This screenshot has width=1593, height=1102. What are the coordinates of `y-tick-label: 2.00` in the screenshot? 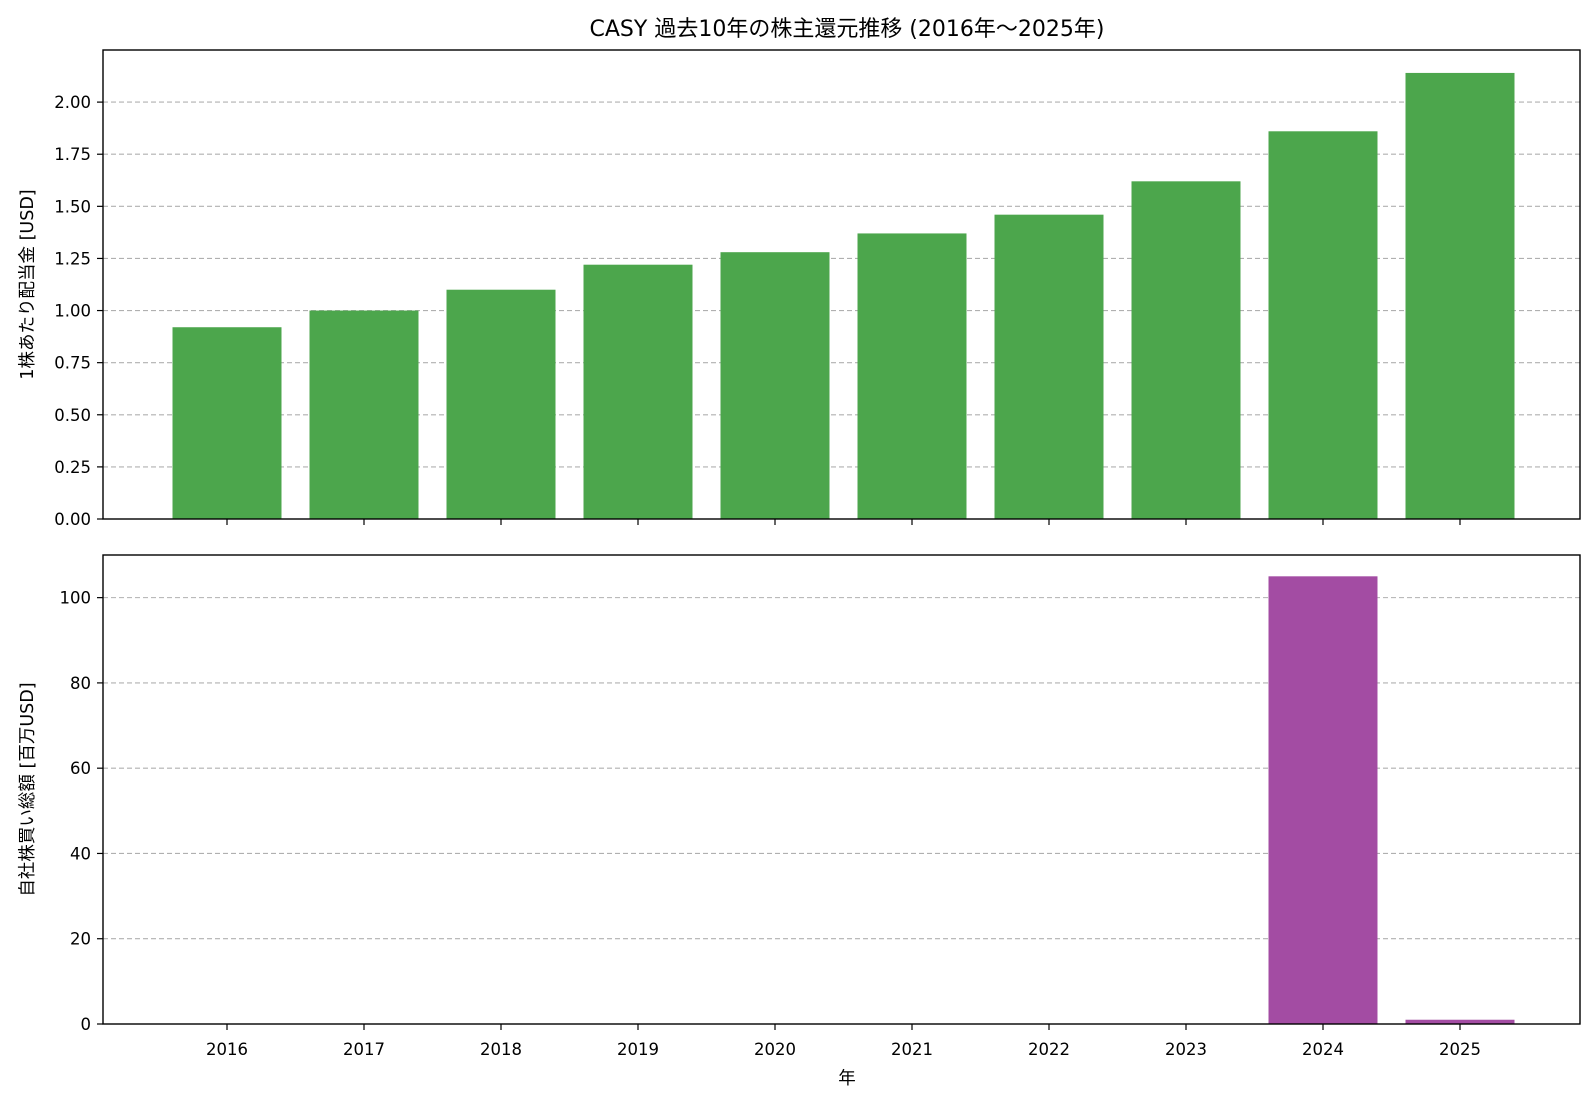 It's located at (72, 102).